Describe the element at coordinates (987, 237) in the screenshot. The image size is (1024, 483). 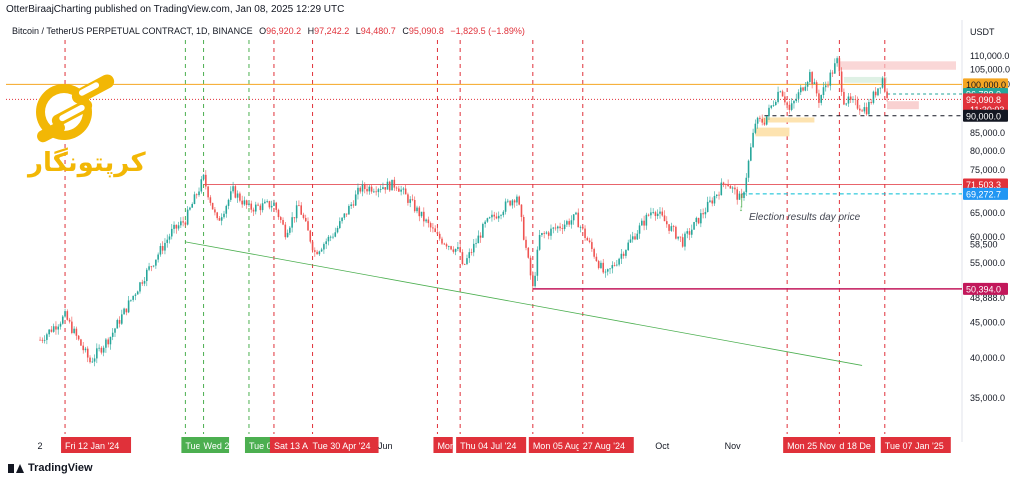
I see `y-tick-label: 60,000.0` at that location.